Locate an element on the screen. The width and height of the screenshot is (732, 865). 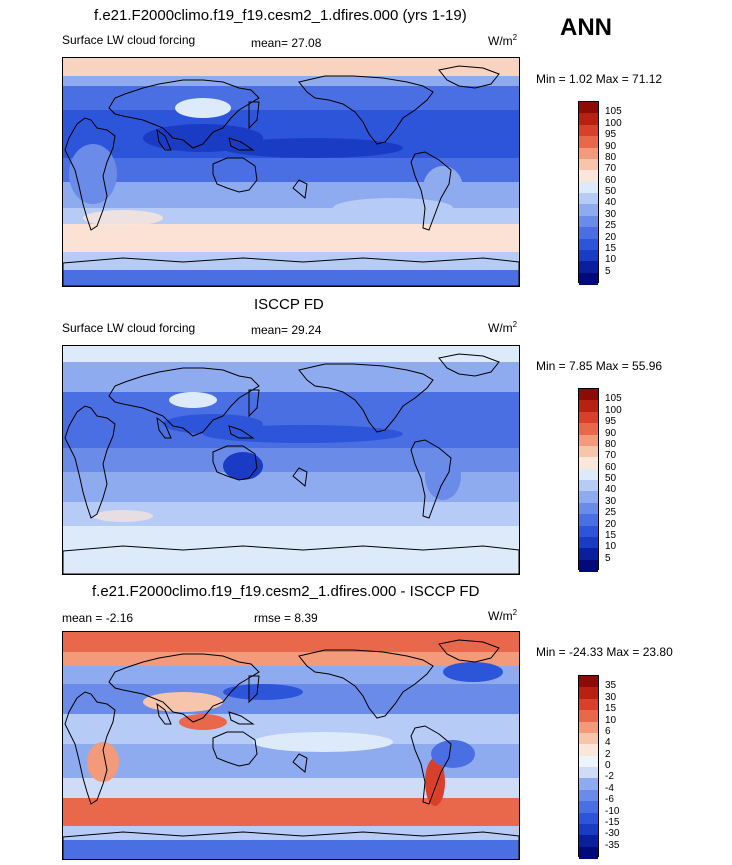
colorbar-tick-label: -10 is located at coordinates (612, 811).